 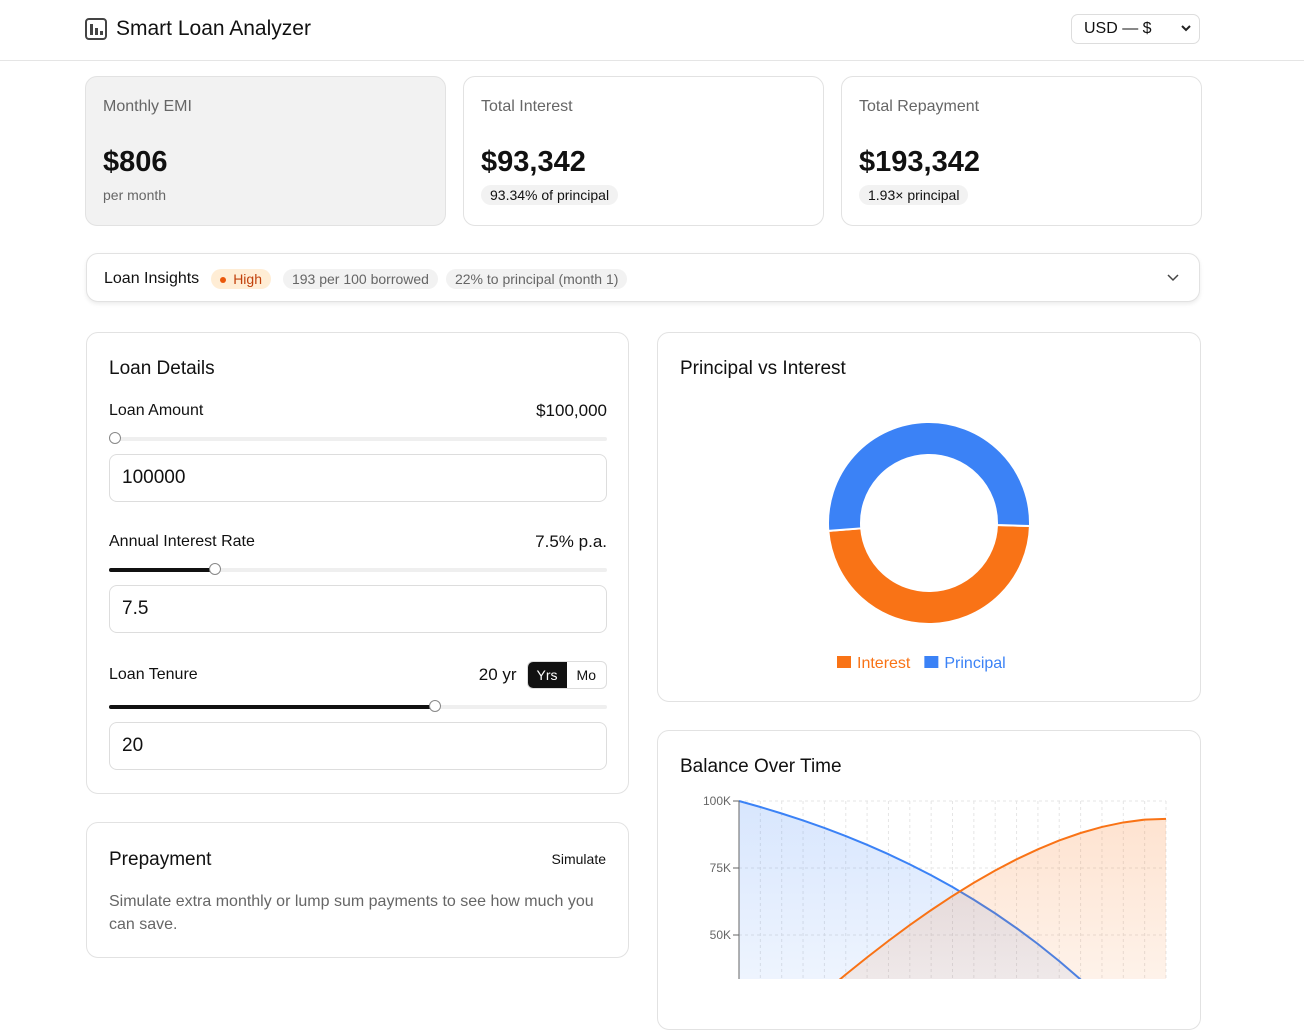 What do you see at coordinates (182, 541) in the screenshot?
I see `field-label: Annual Interest Rate` at bounding box center [182, 541].